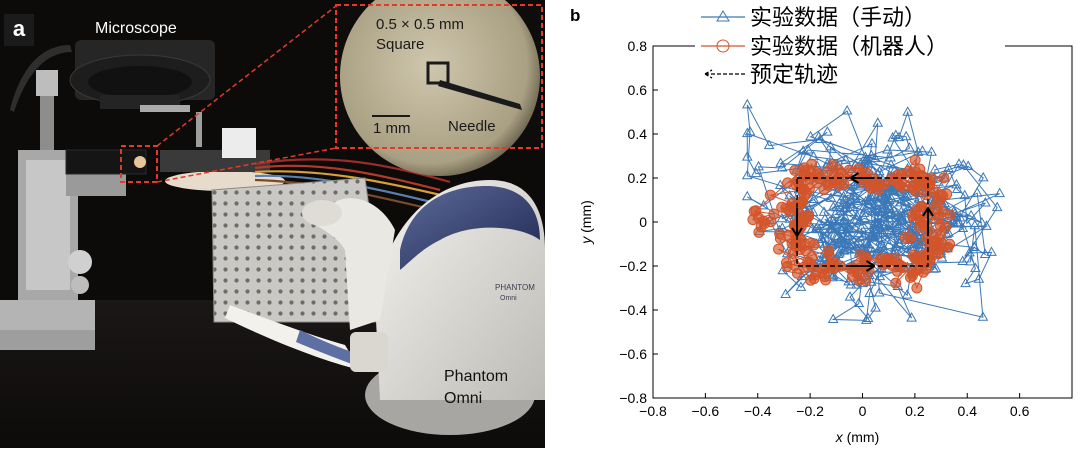  Describe the element at coordinates (63, 210) in the screenshot. I see `micrometer-stage` at that location.